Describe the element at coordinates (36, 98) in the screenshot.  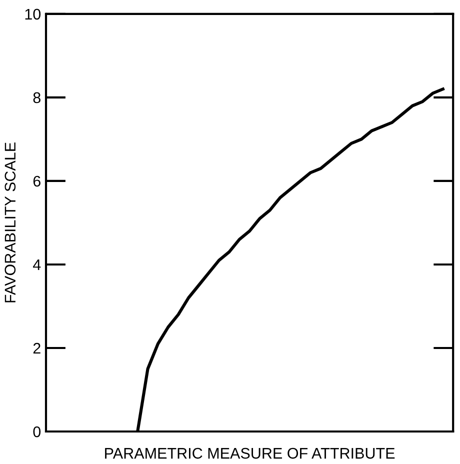
I see `y-tick-label: 8` at that location.